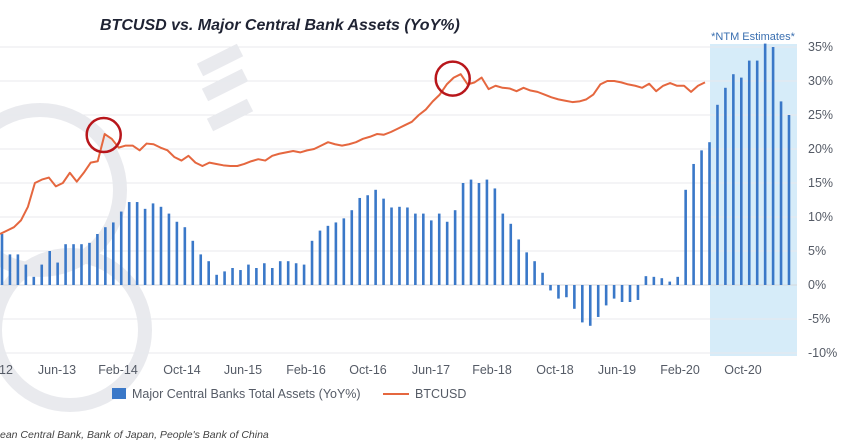  I want to click on x-tick-label: Oct-18, so click(555, 370).